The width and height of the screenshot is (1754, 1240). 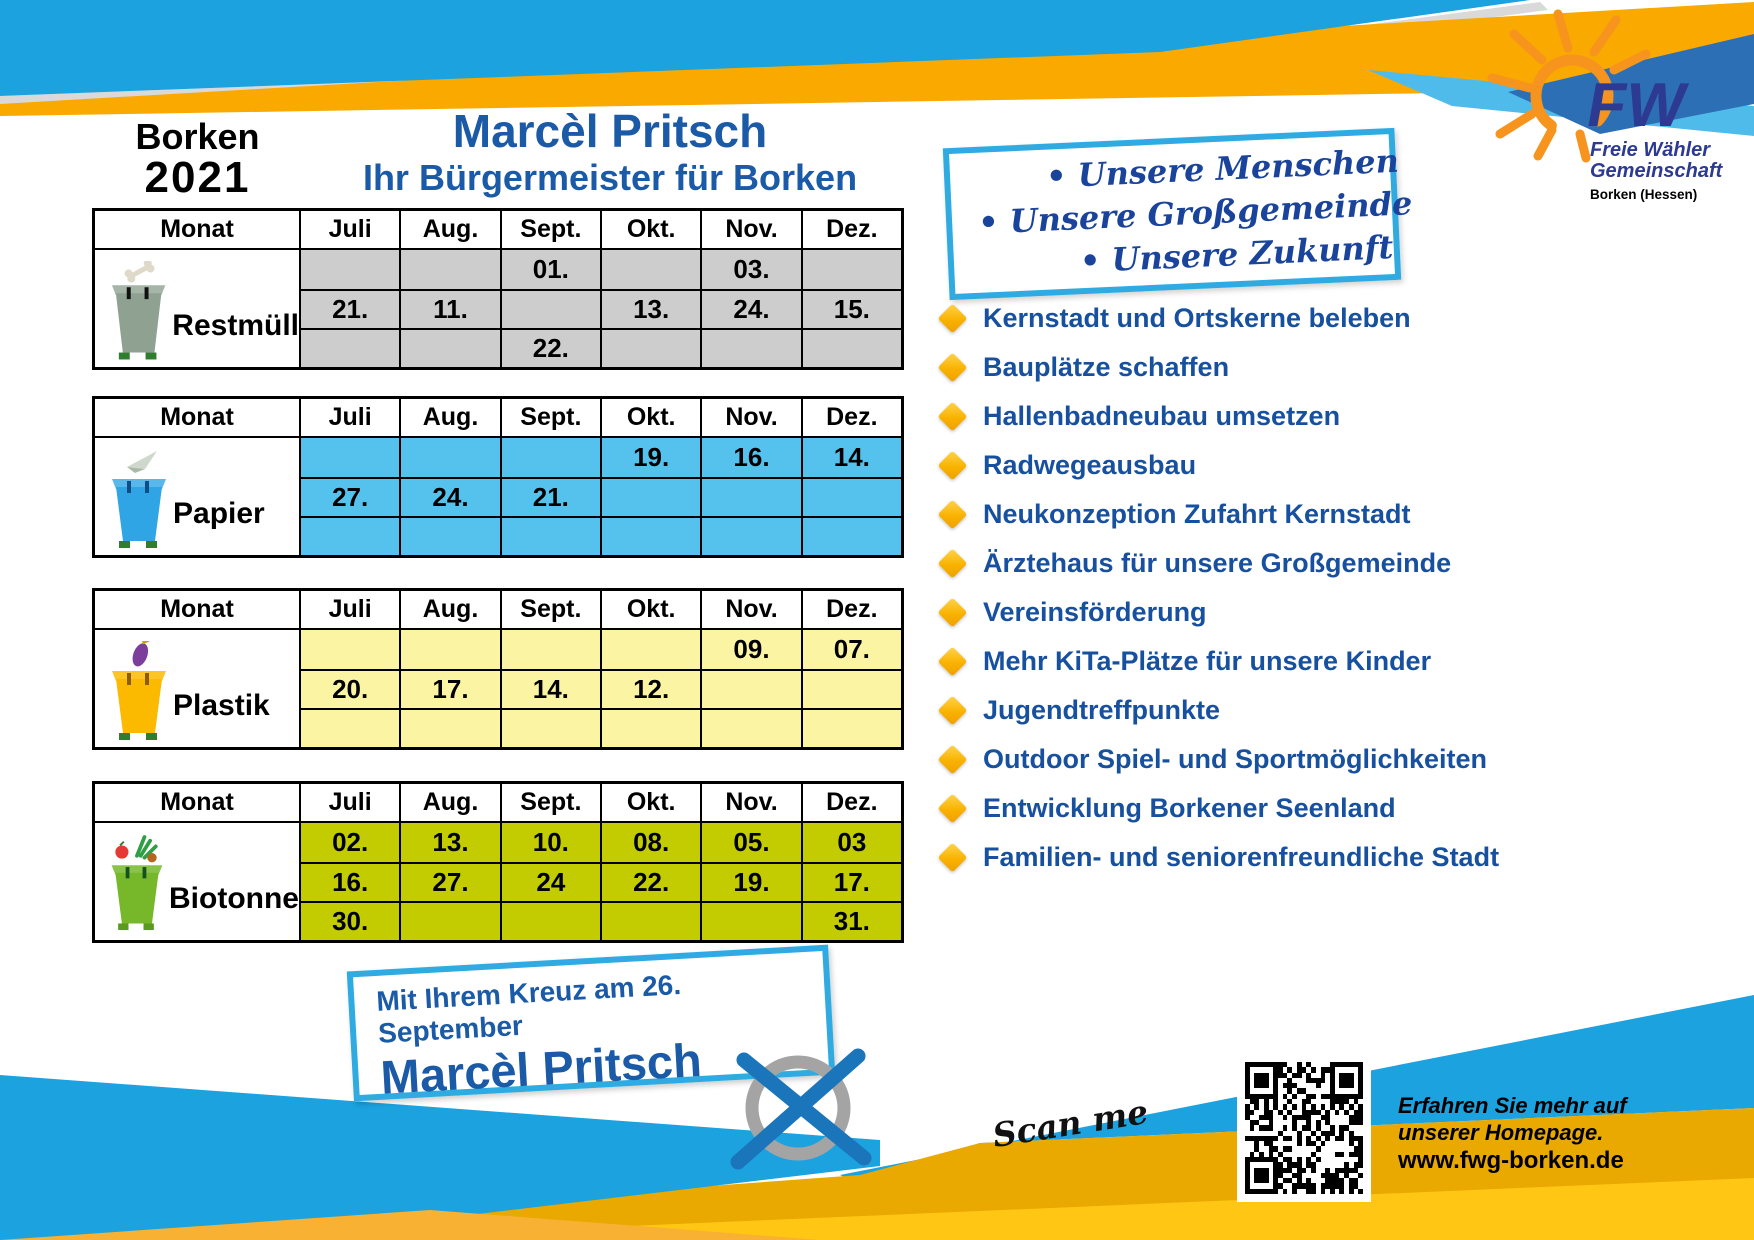 I want to click on dates-grid: 02. 13. 10. 08. 05. 03 16. 27. 24 22. 19. 17. 30. 31., so click(x=600, y=881).